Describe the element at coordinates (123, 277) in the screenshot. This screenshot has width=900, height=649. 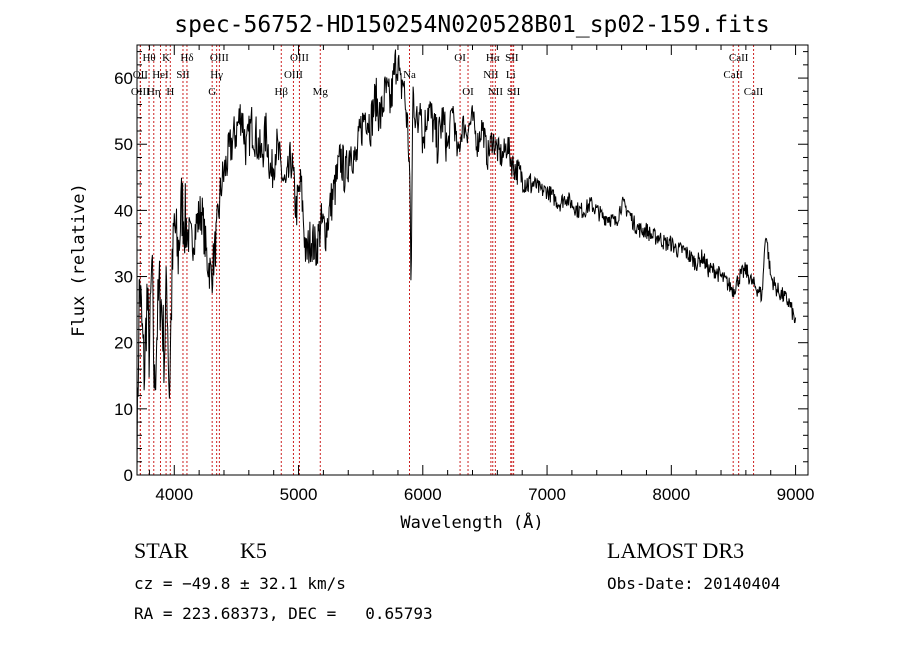
I see `y-tick-label: 30` at that location.